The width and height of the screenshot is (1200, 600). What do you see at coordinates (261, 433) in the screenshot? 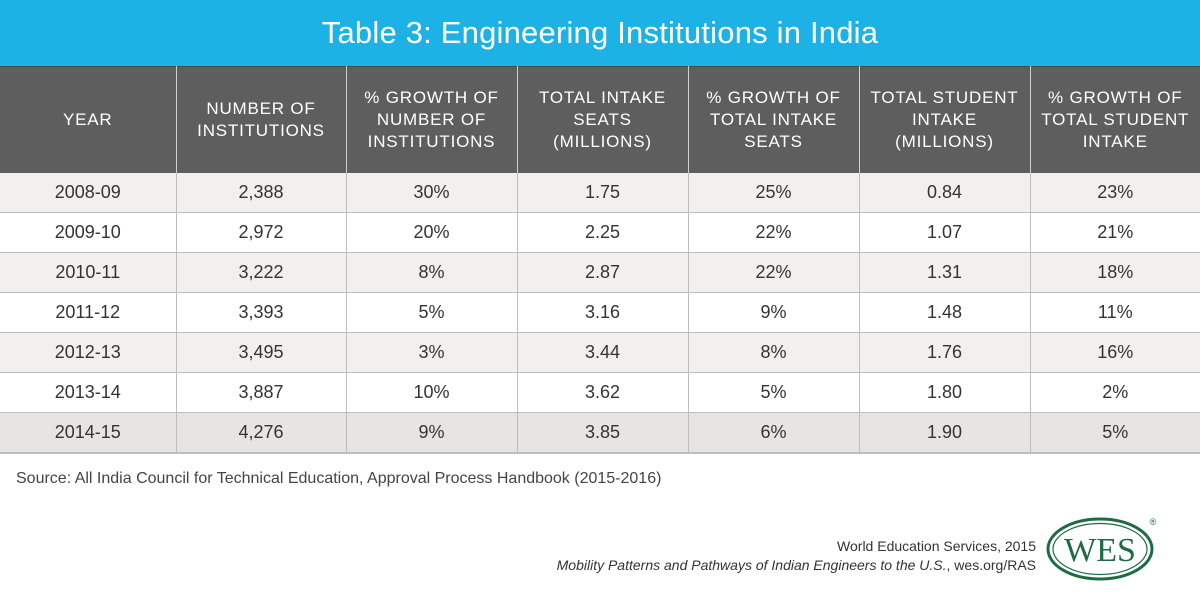
I see `table-cell: 4,276` at bounding box center [261, 433].